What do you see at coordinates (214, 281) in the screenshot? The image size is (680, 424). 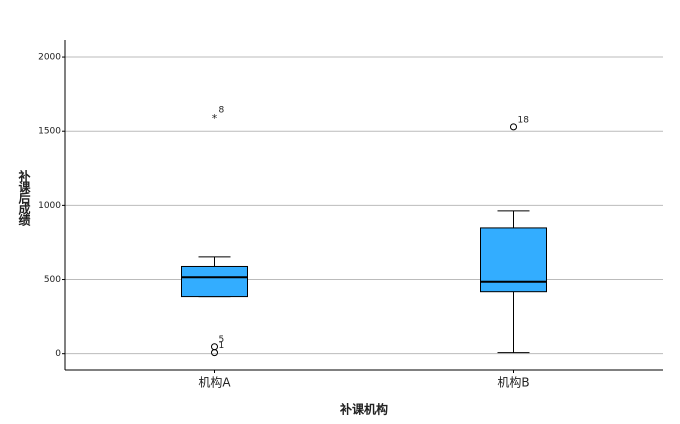 I see `box` at bounding box center [214, 281].